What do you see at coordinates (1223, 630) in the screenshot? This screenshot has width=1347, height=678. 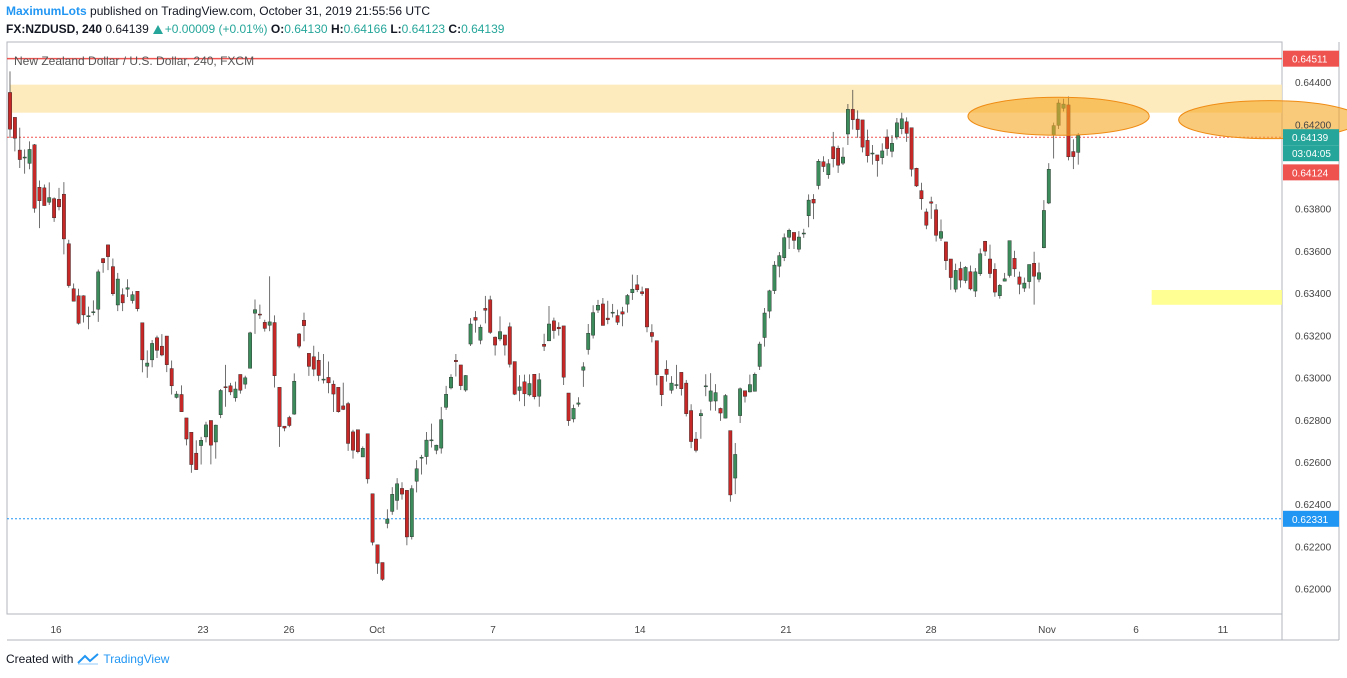 I see `x-tick-label: 11` at bounding box center [1223, 630].